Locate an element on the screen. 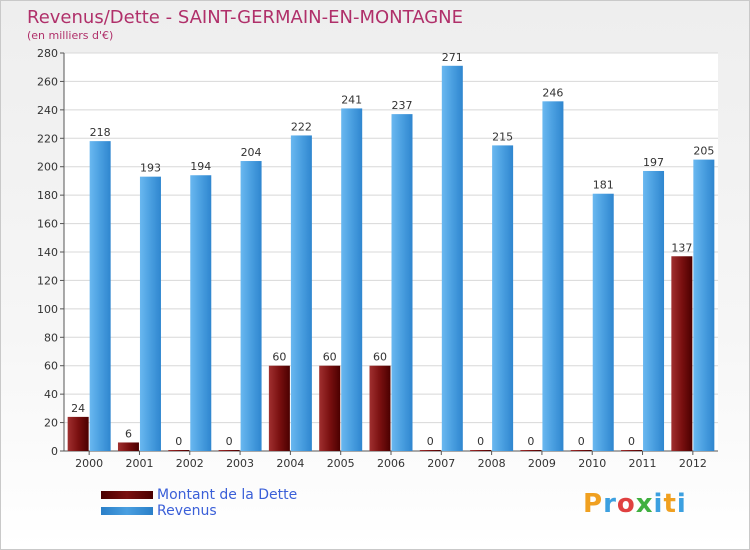 The height and width of the screenshot is (550, 750). y-tick-label-220: 220 is located at coordinates (47, 138).